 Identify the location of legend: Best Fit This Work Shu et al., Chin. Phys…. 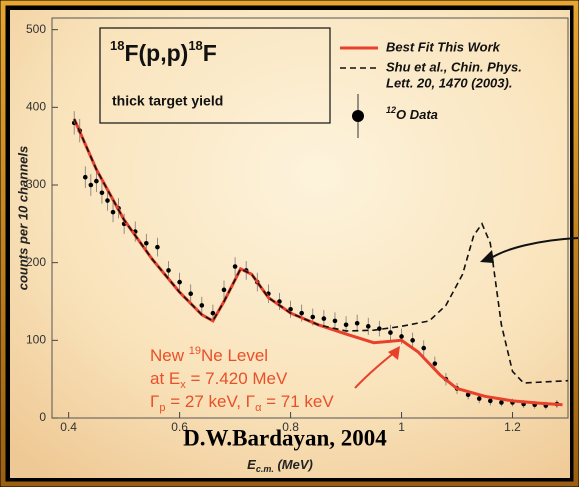
(431, 88).